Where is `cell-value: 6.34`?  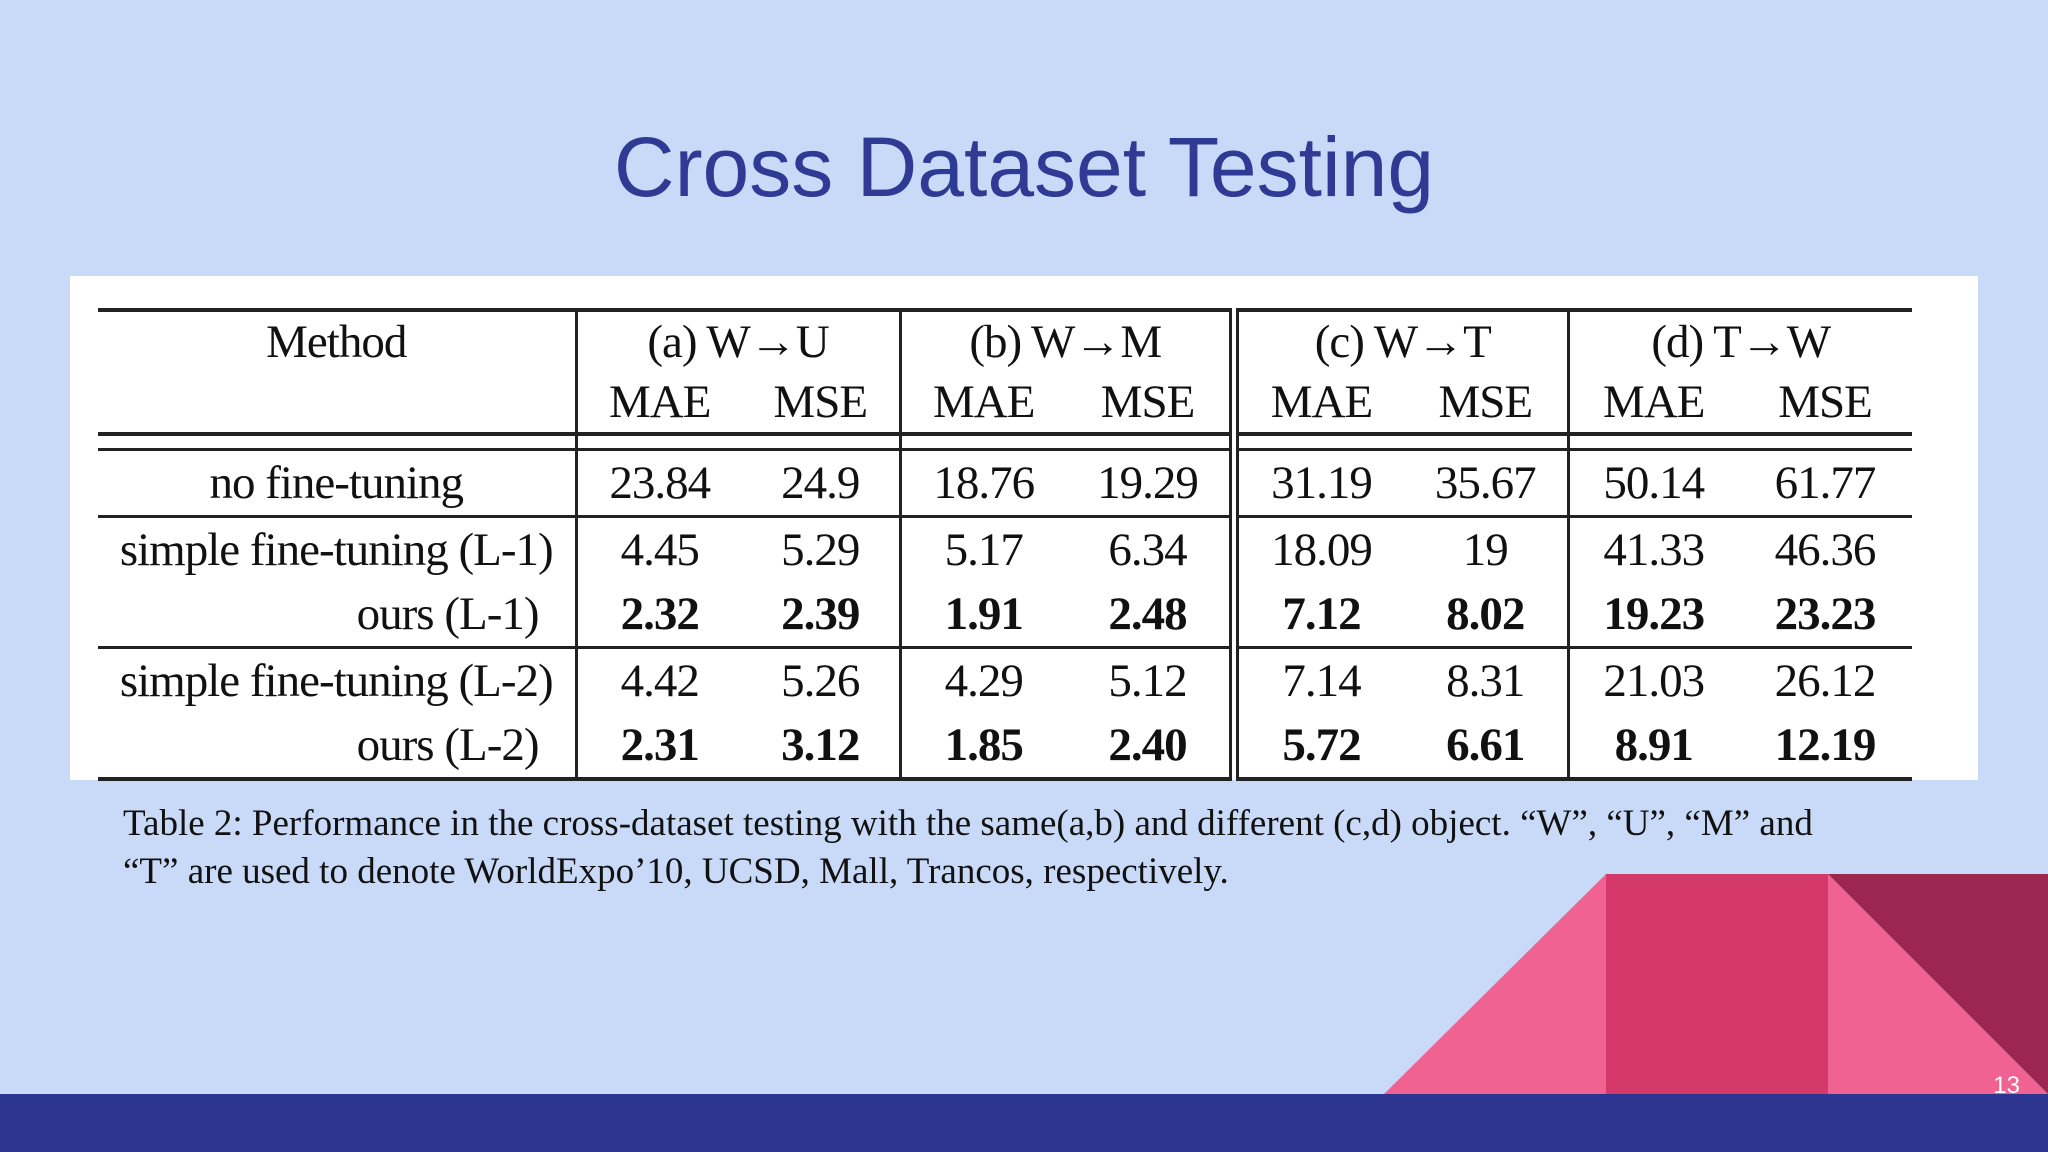
cell-value: 6.34 is located at coordinates (1147, 550).